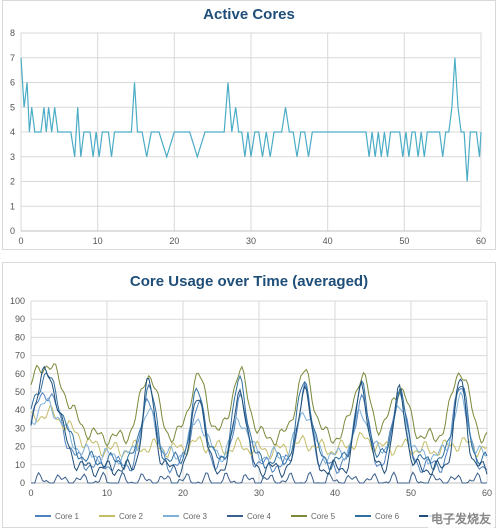 The height and width of the screenshot is (530, 500). I want to click on core-usage-y-tick-label: 40, so click(20, 410).